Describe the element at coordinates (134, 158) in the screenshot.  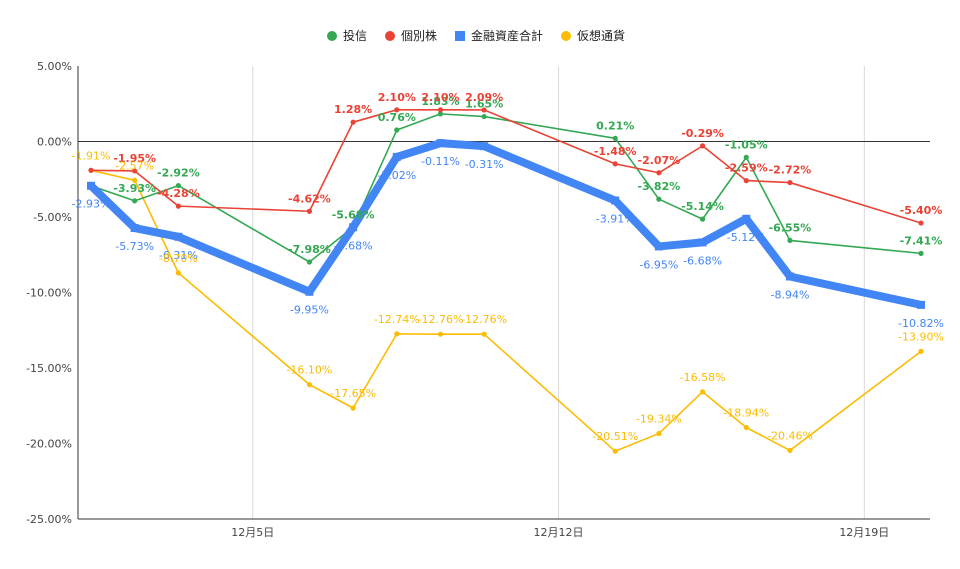
I see `data-label: -1.95%` at that location.